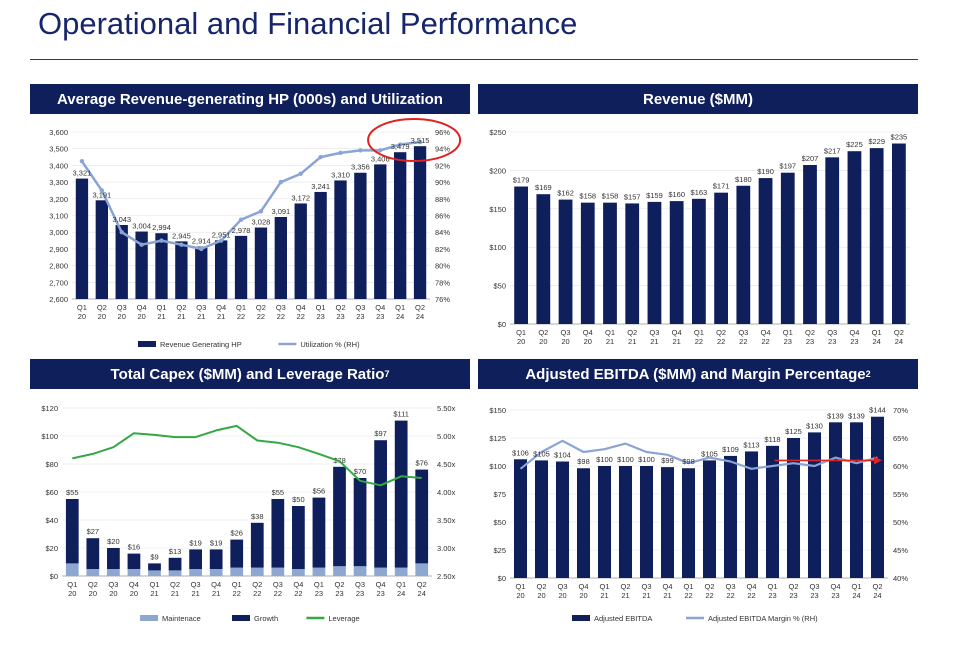 The height and width of the screenshot is (653, 975). I want to click on revenue-data-label: $158, so click(610, 196).